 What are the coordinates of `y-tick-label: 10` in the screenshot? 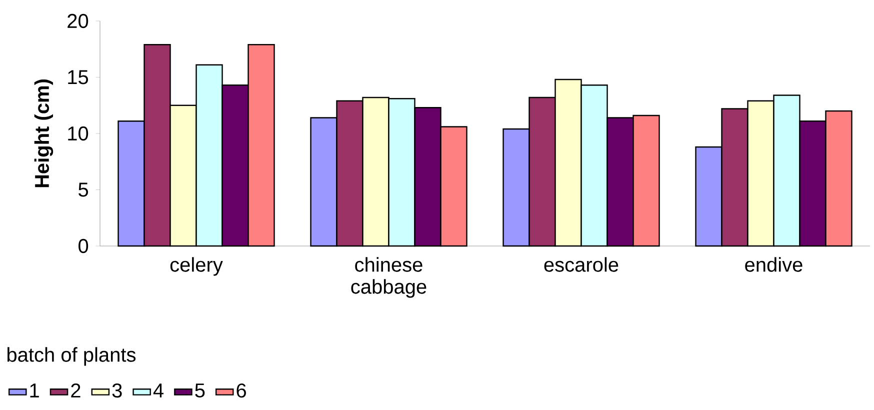 It's located at (78, 133).